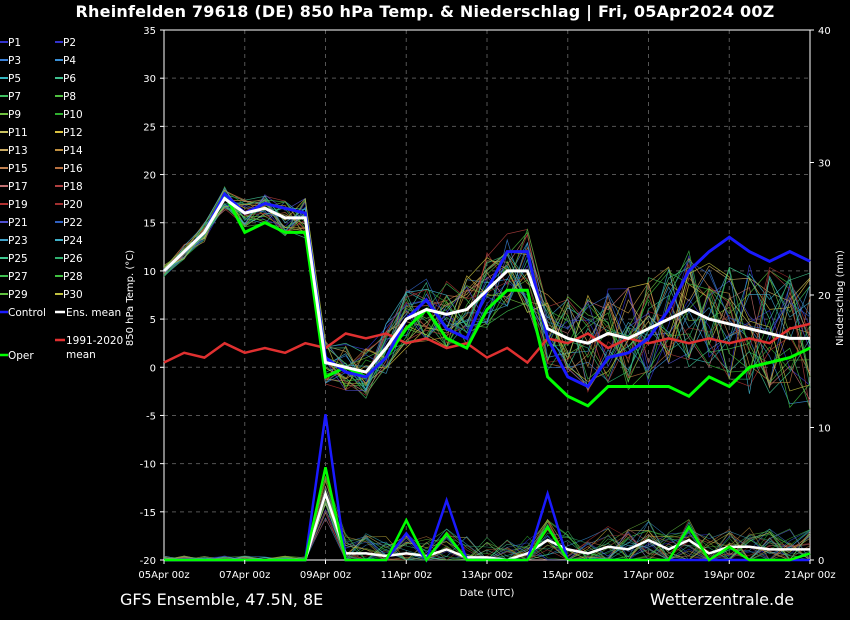 The height and width of the screenshot is (620, 850). What do you see at coordinates (824, 164) in the screenshot?
I see `y-right-tick-label: 30` at bounding box center [824, 164].